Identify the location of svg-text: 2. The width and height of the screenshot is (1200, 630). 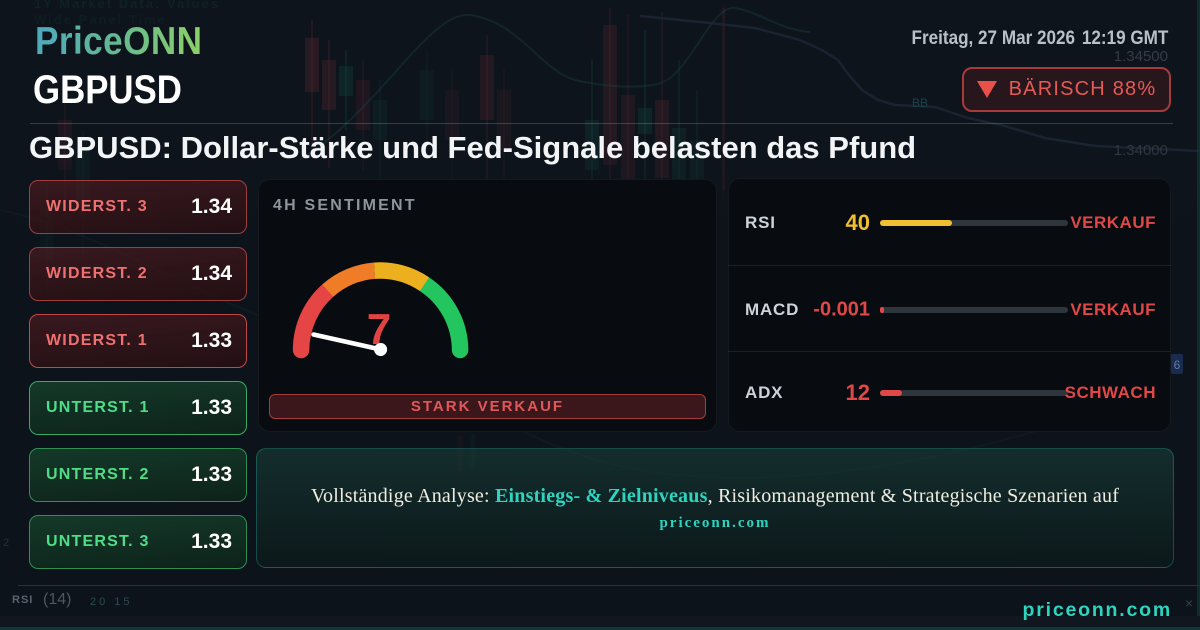
(6, 543).